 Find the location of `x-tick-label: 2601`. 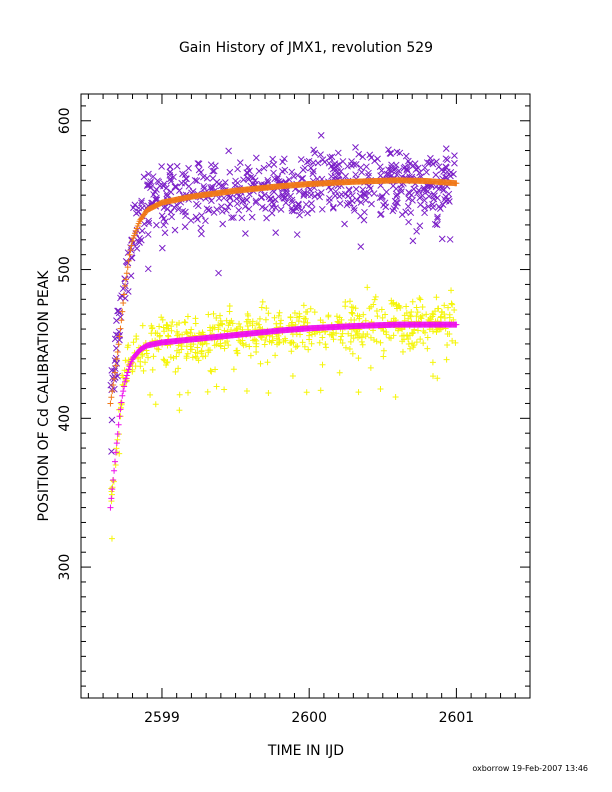

x-tick-label: 2601 is located at coordinates (457, 718).